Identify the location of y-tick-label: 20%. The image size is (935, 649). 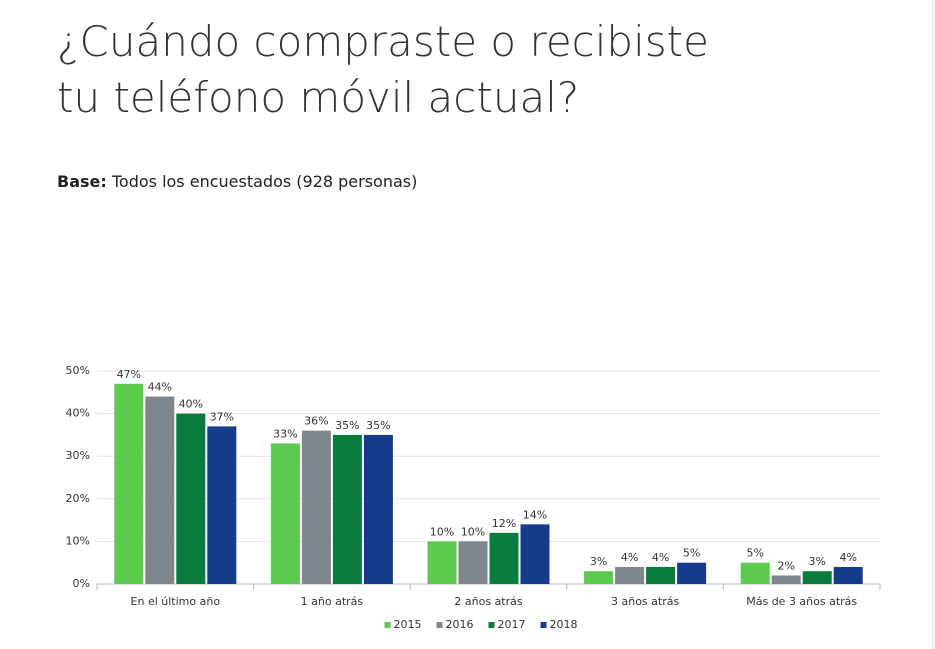
(78, 498).